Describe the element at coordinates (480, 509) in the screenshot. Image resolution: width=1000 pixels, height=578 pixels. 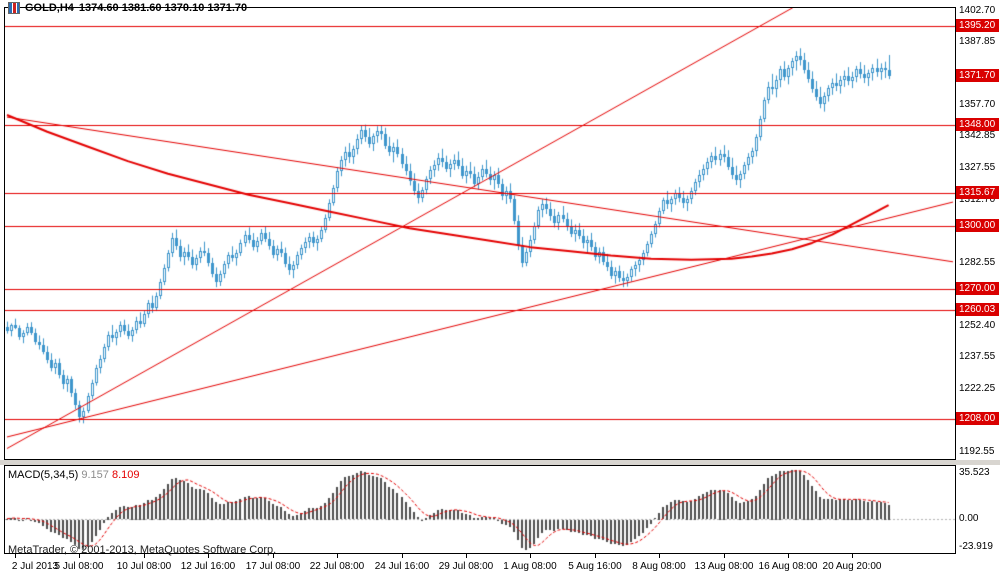
I see `macd-indicator-canvas` at that location.